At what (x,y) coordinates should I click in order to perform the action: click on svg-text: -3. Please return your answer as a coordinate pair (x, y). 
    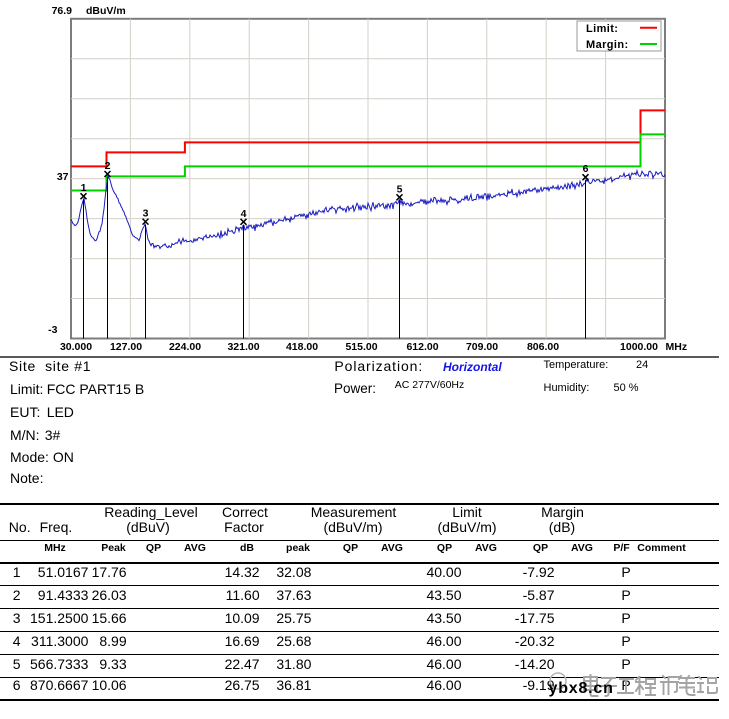
    Looking at the image, I should click on (52, 330).